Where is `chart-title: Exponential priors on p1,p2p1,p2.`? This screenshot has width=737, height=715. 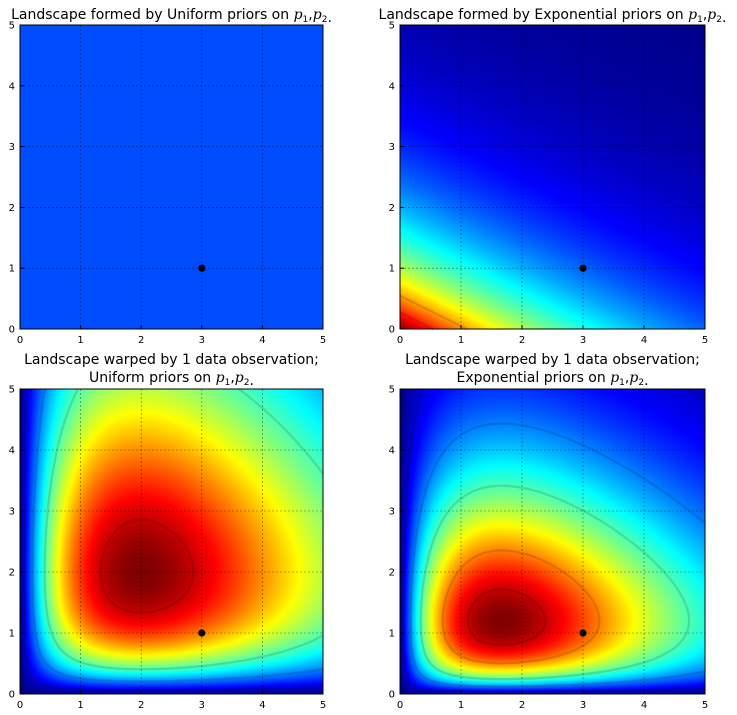
chart-title: Exponential priors on p1,p2p1,p2. is located at coordinates (552, 379).